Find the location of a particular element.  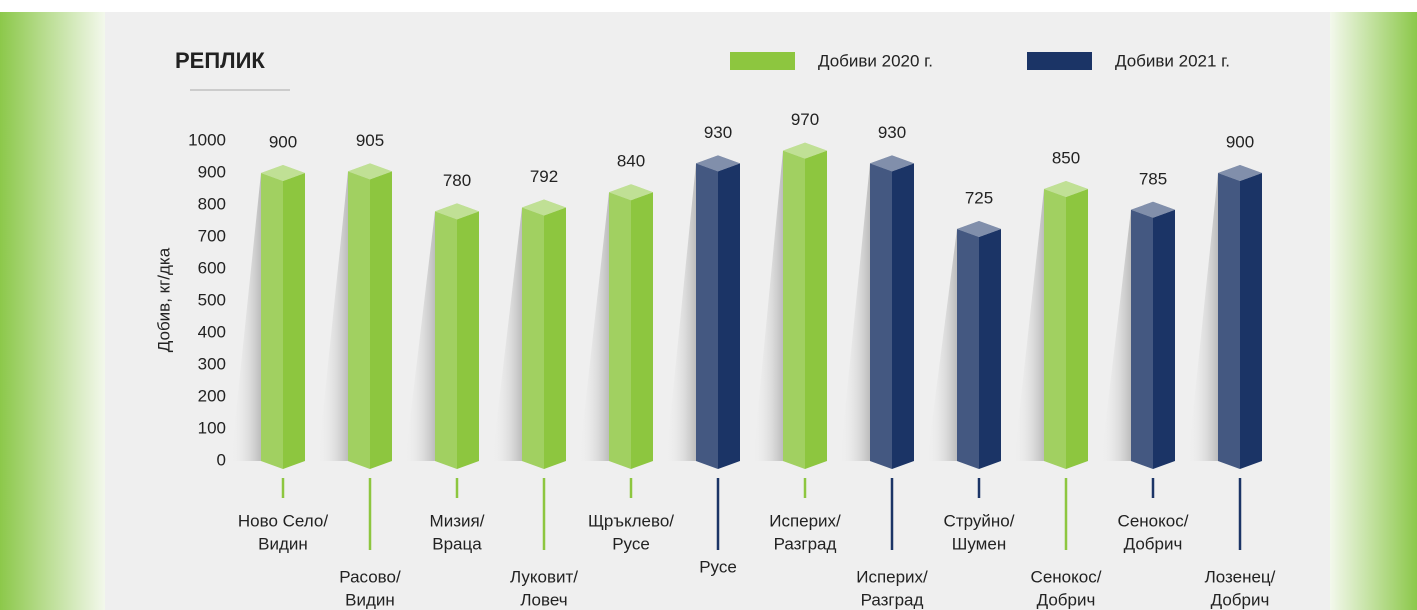

side-left is located at coordinates (52, 311).